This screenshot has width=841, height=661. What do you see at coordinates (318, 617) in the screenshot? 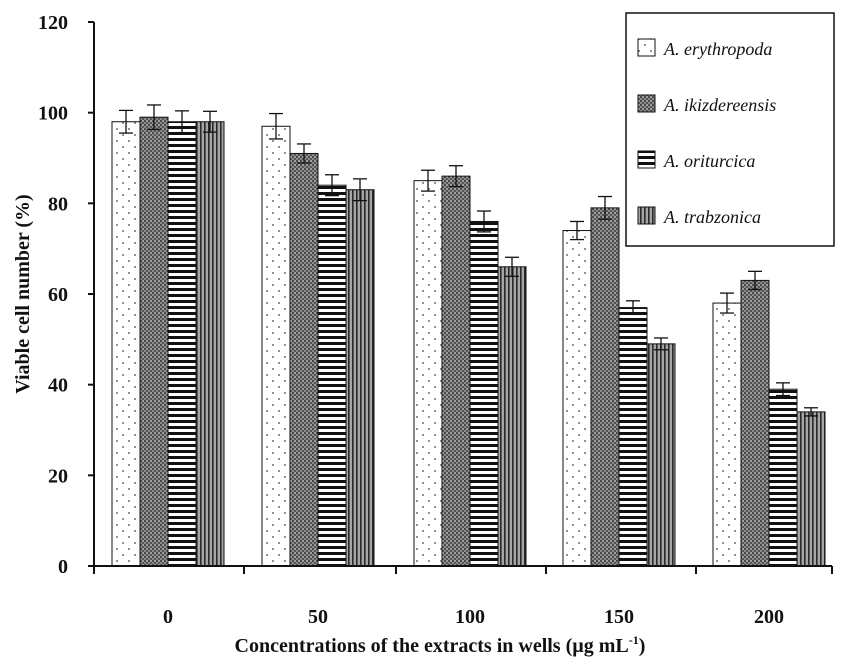
I see `x-tick-label: 50` at bounding box center [318, 617].